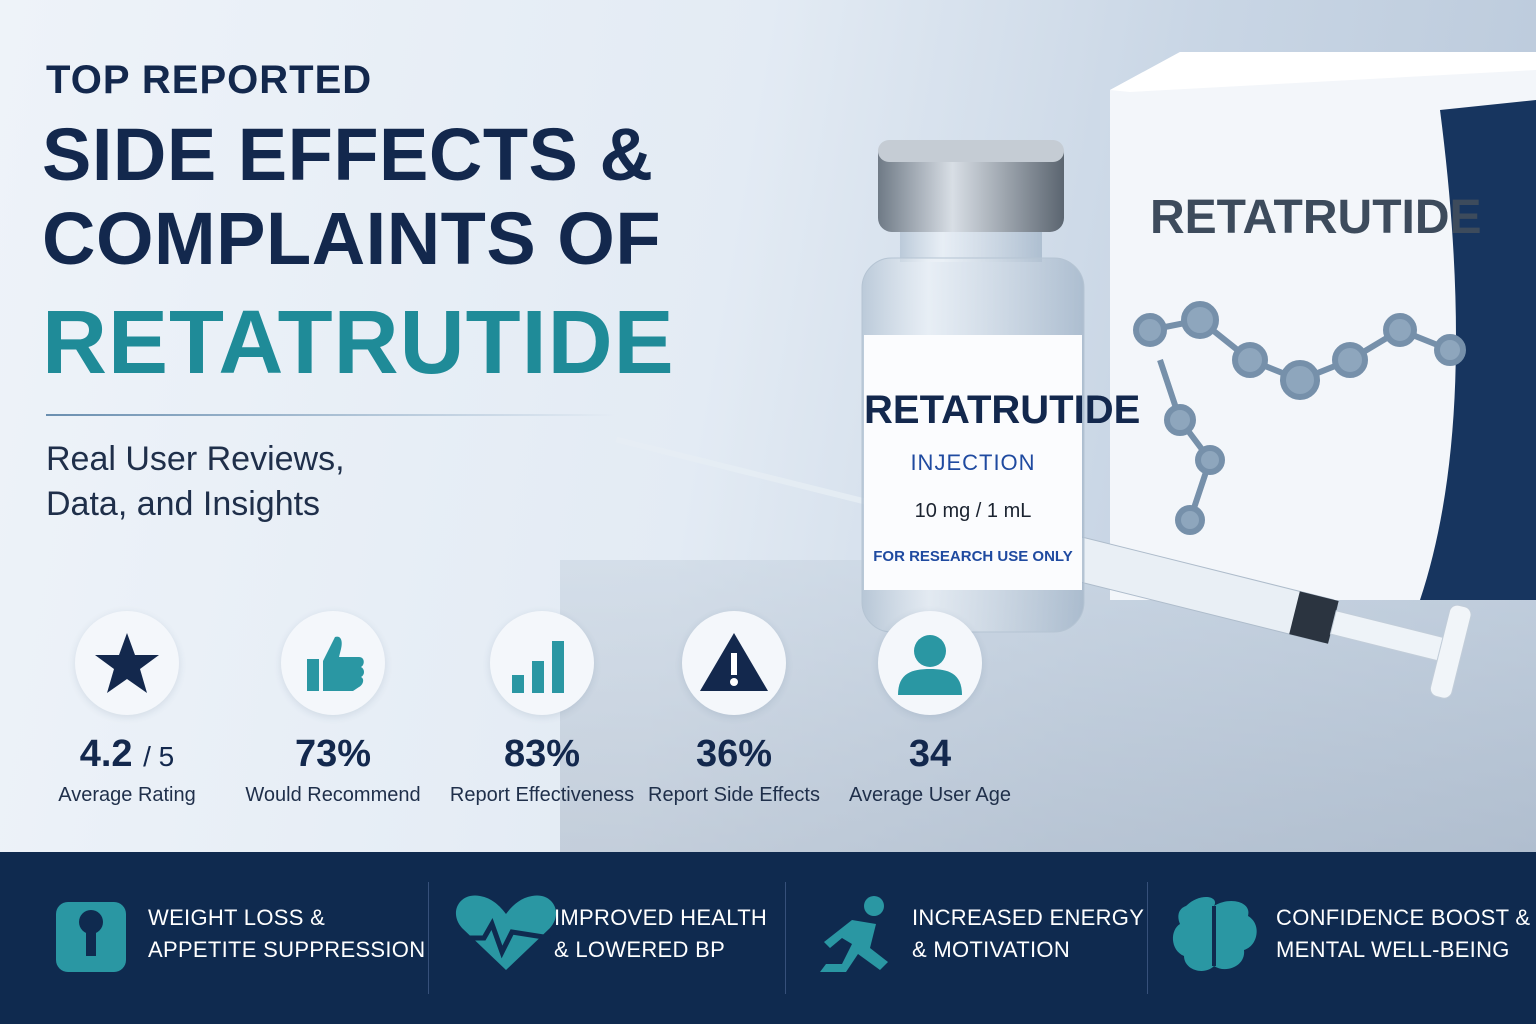 The height and width of the screenshot is (1024, 1536). Describe the element at coordinates (286, 934) in the screenshot. I see `benefit: WEIGHT LOSS & APPETITE SUPPRESSION` at that location.